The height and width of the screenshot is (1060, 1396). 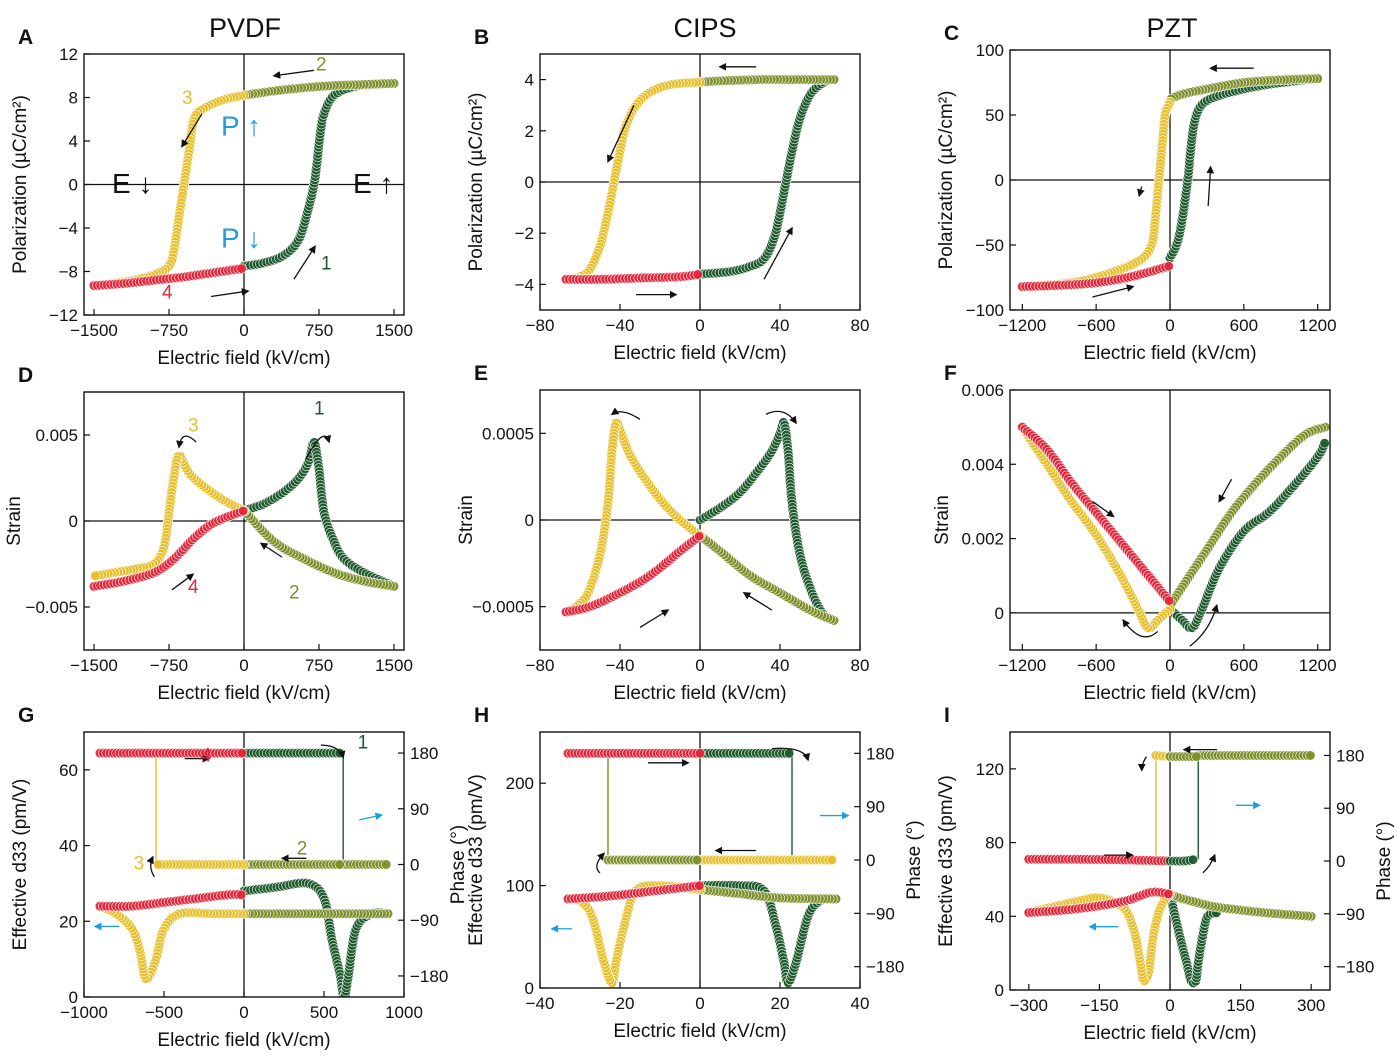 What do you see at coordinates (1345, 808) in the screenshot?
I see `y2-tick-label: 90` at bounding box center [1345, 808].